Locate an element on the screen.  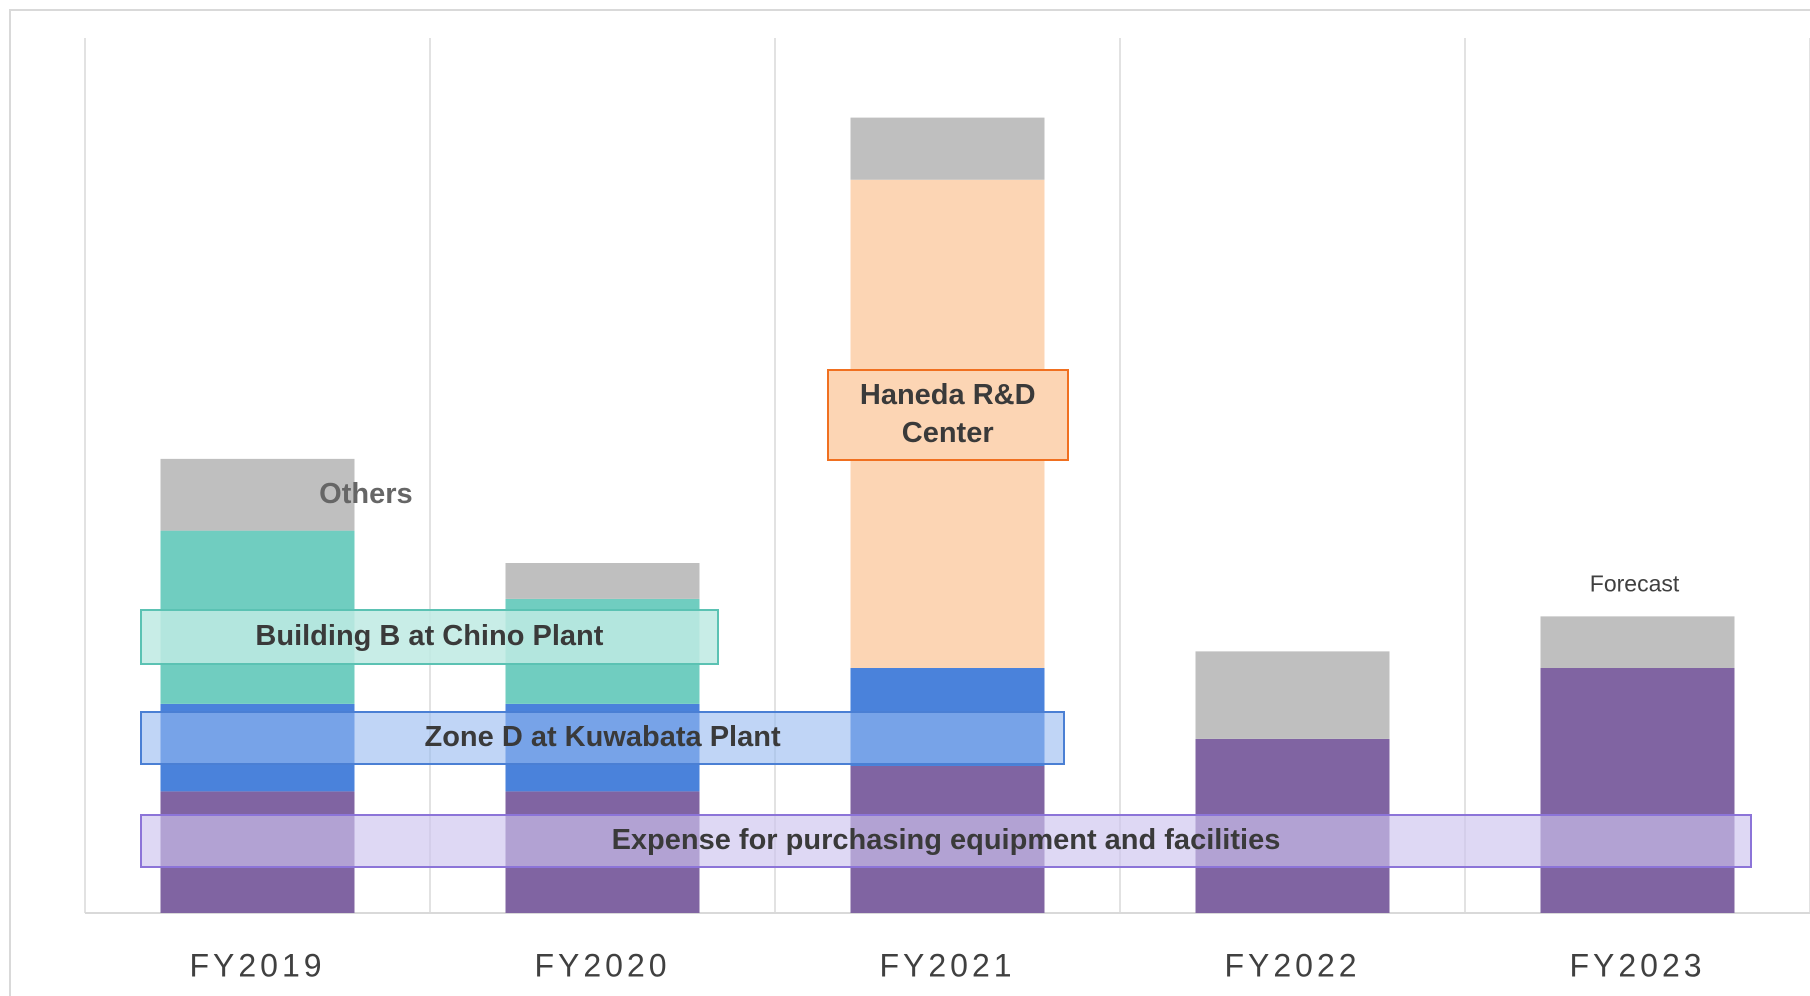
x-tick-label: FY2022 is located at coordinates (1292, 965).